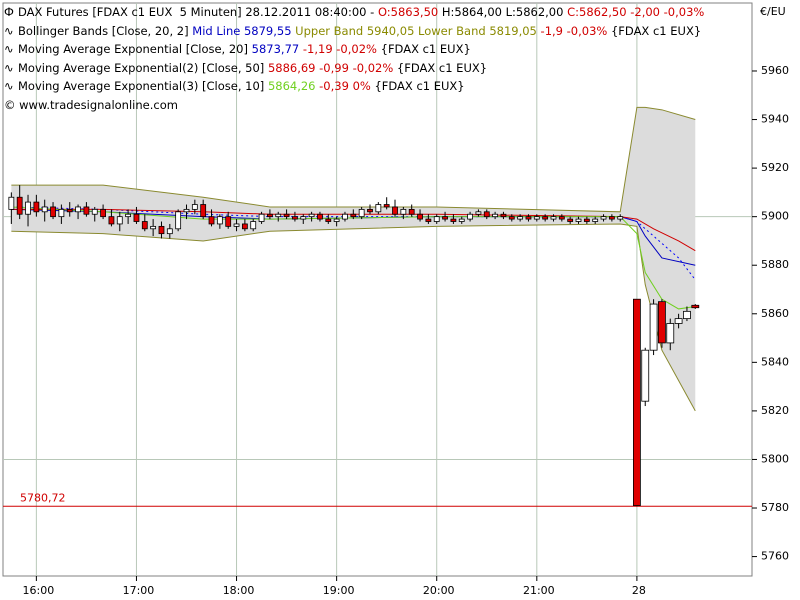  I want to click on legend-text: C:5862,50 -2,00 -0,03%, so click(636, 12).